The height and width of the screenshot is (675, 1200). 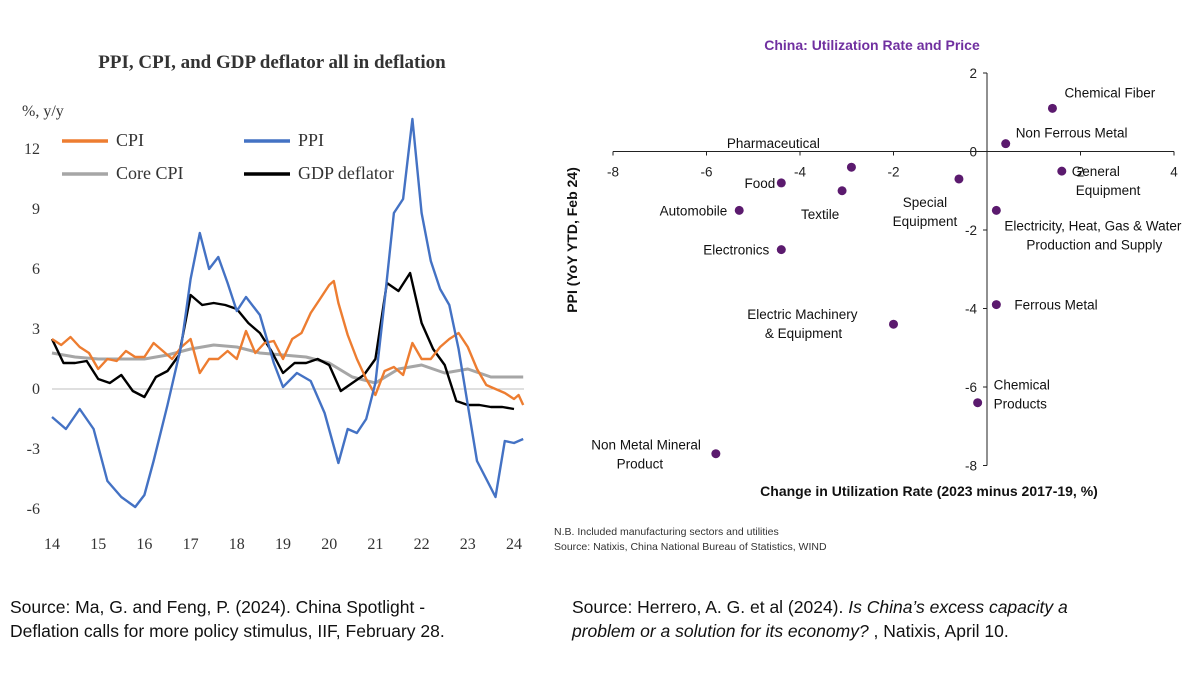 I want to click on point-label-electric-machinery: Electric Machinery & Equipment, so click(x=802, y=324).